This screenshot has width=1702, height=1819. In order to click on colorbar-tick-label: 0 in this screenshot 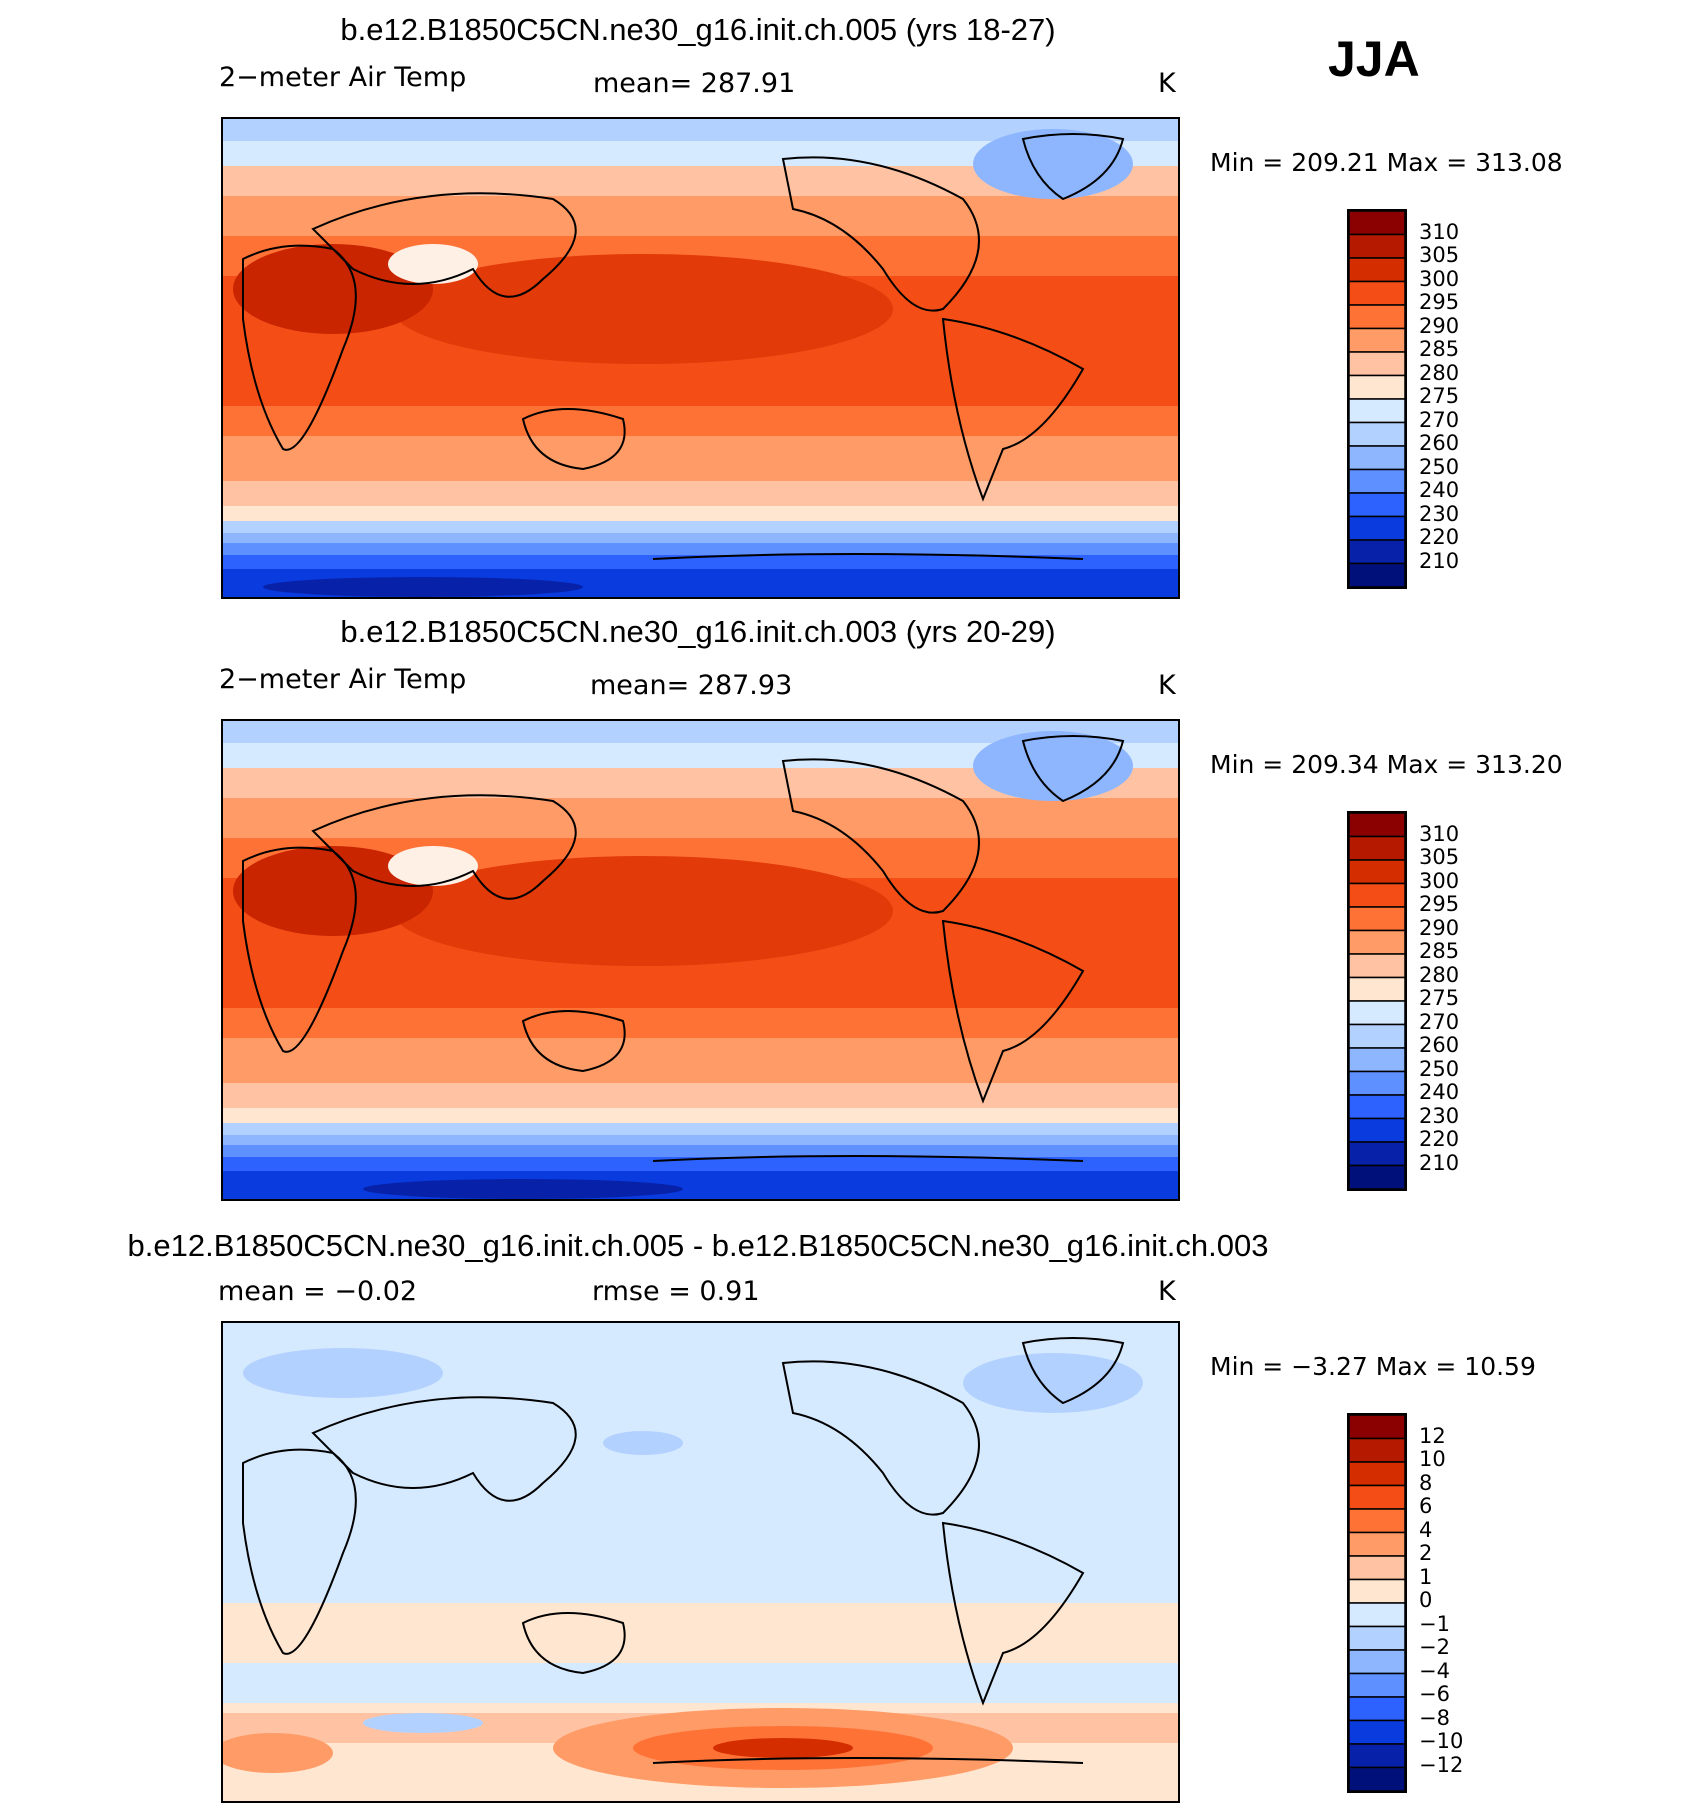, I will do `click(1426, 1600)`.